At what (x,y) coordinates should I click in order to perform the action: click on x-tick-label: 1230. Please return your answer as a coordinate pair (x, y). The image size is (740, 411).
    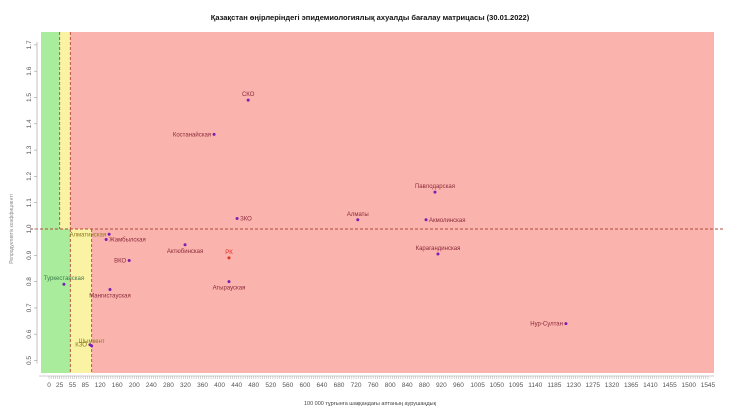
    Looking at the image, I should click on (573, 385).